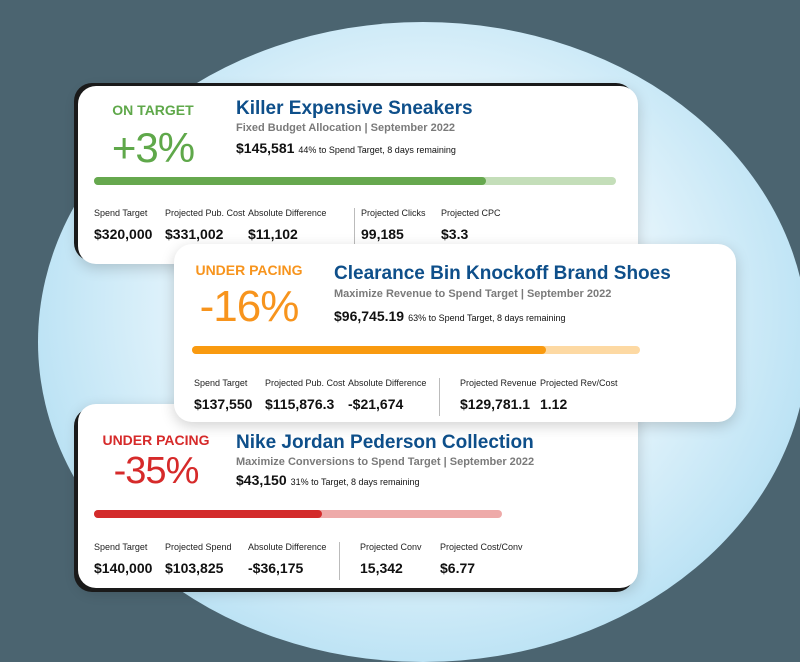 This screenshot has height=662, width=800. I want to click on metric-projected-cost-conv: Projected Cost/Conv $6.77, so click(481, 559).